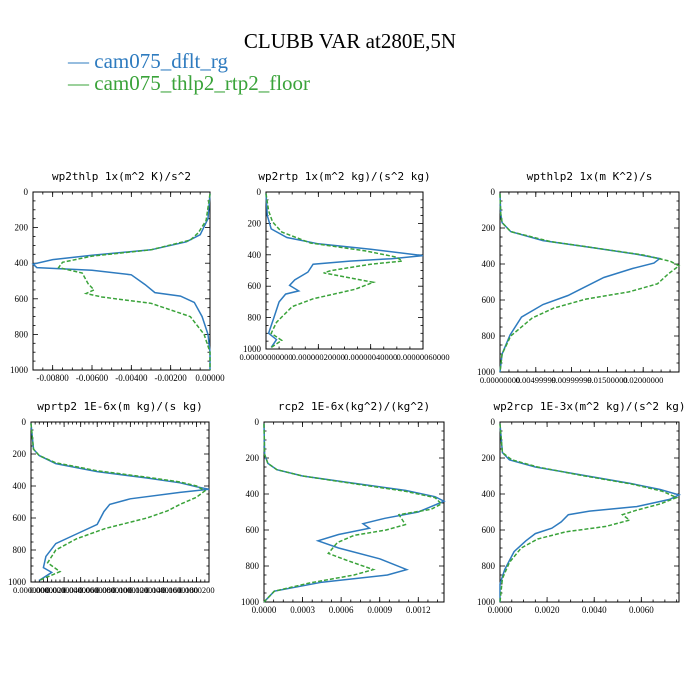 Image resolution: width=700 pixels, height=700 pixels. I want to click on panel-3-frame, so click(589, 282).